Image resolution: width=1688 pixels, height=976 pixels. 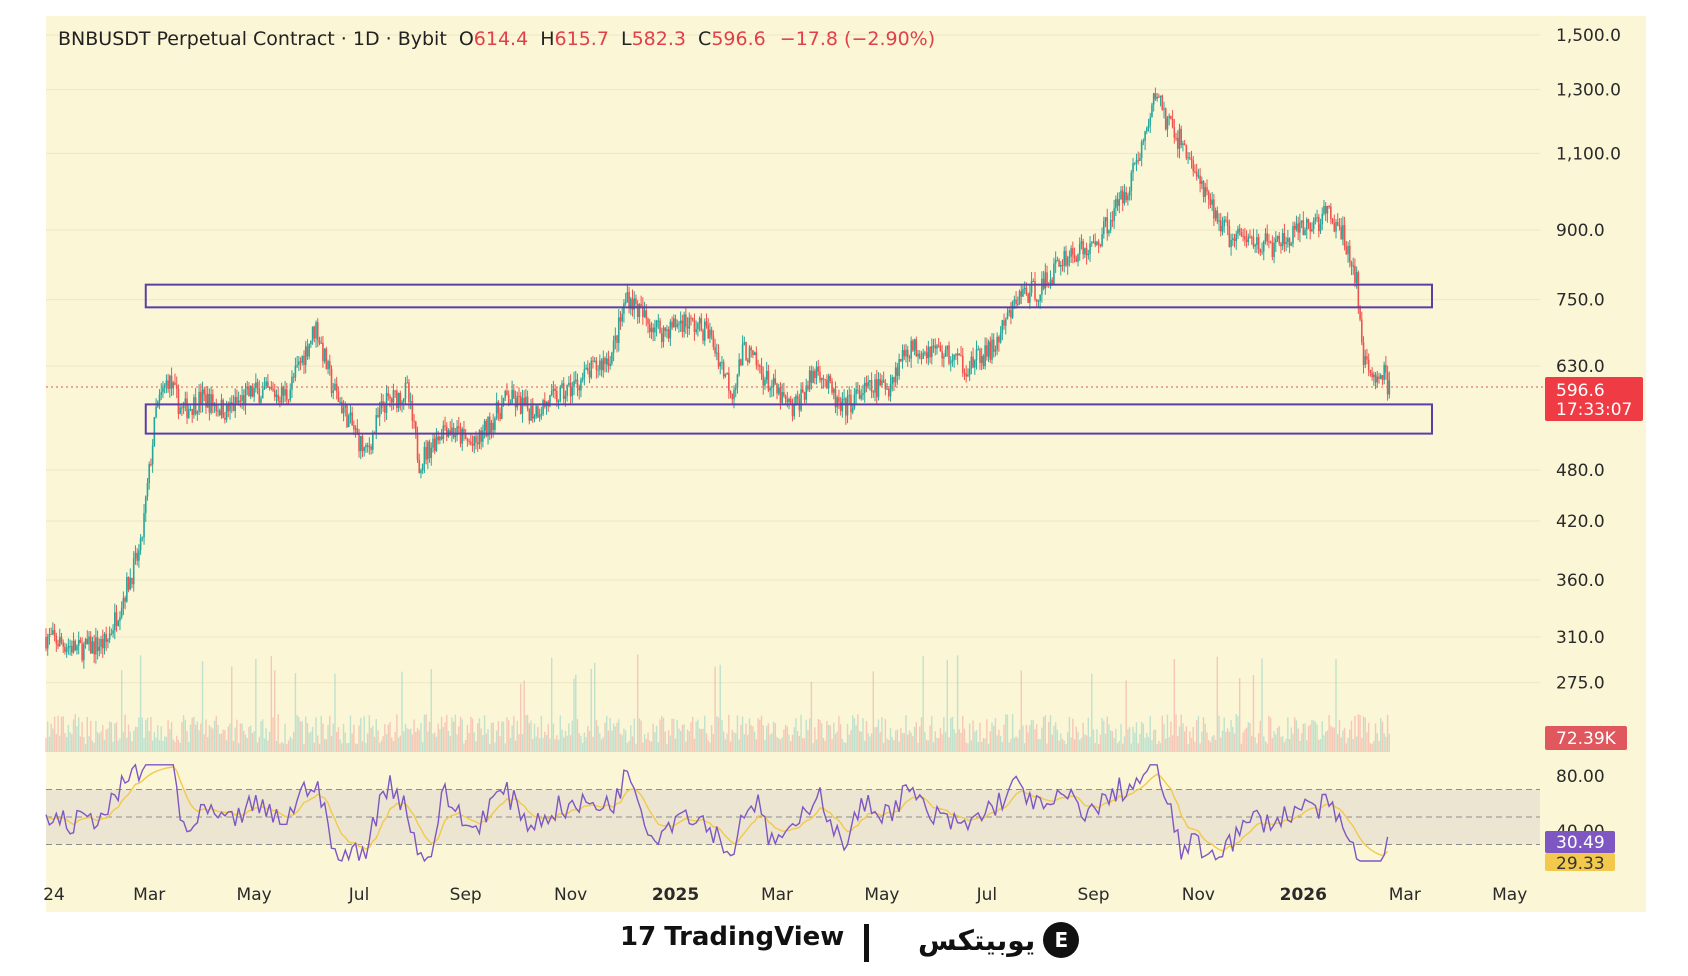 What do you see at coordinates (1588, 154) in the screenshot?
I see `price-tick-label: 1,100.0` at bounding box center [1588, 154].